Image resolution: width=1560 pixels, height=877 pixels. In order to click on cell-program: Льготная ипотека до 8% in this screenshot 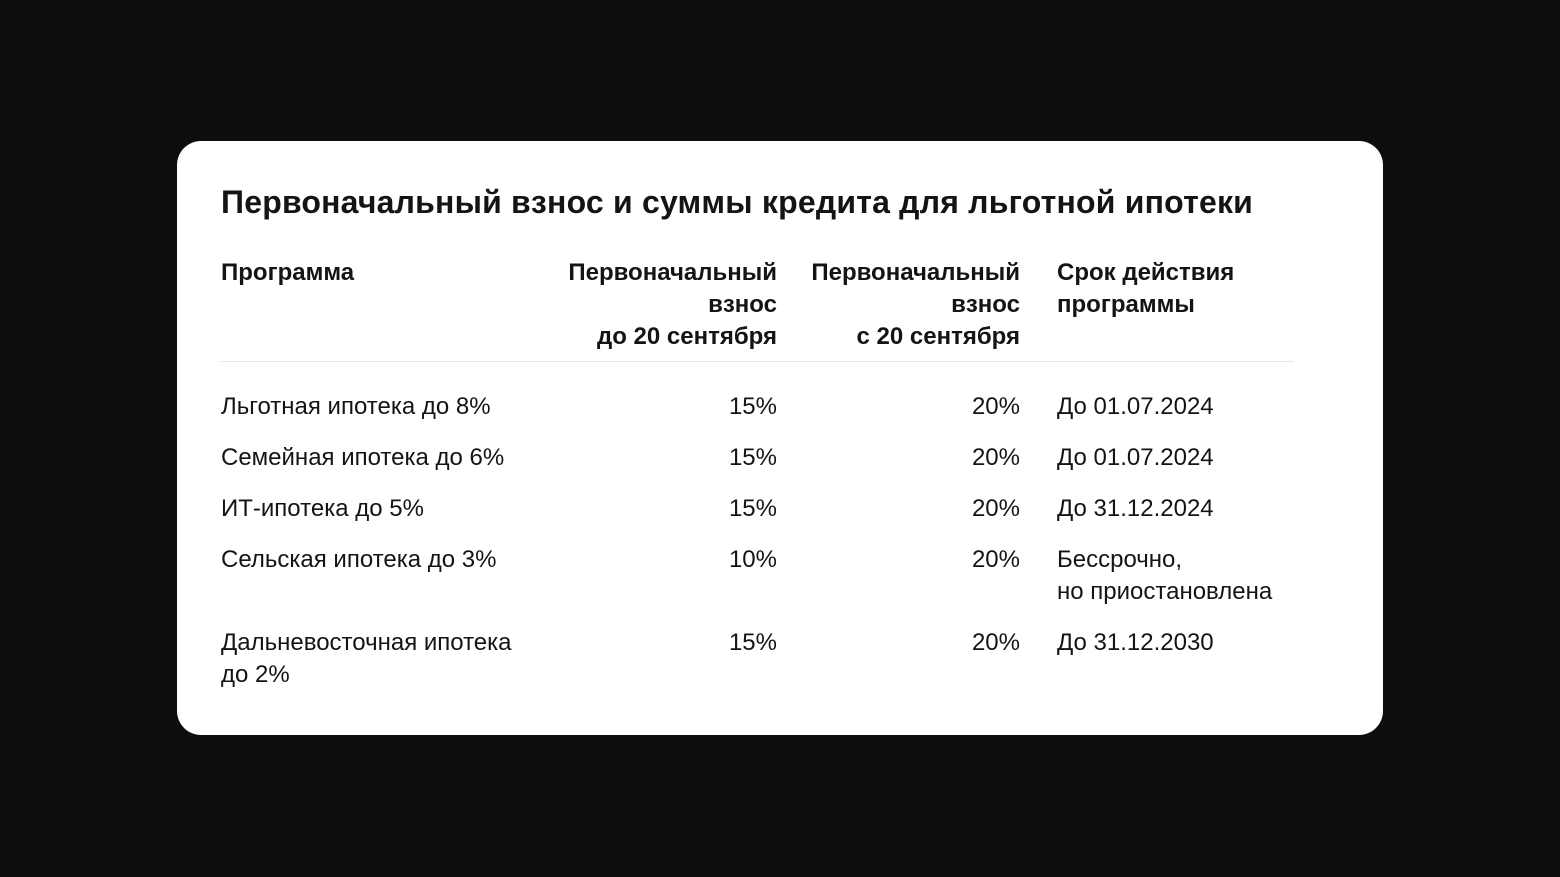, I will do `click(356, 406)`.